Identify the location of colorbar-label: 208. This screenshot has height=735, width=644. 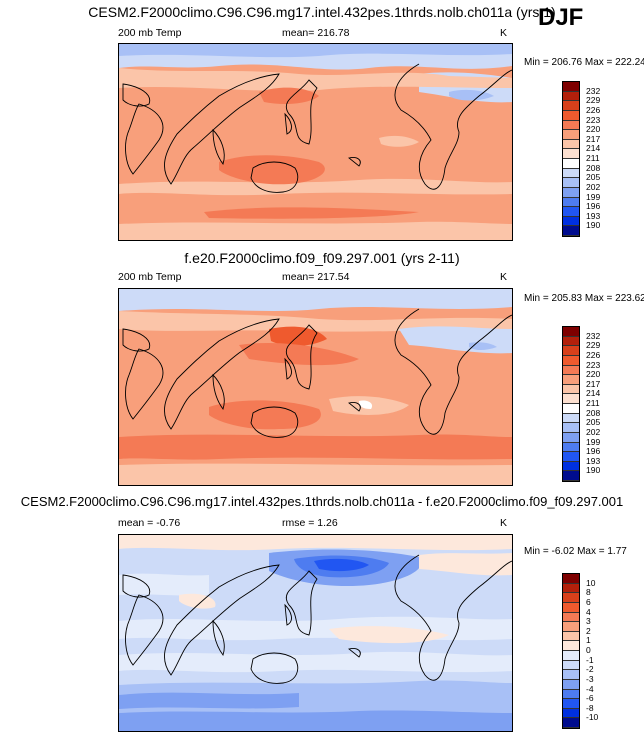
(593, 412).